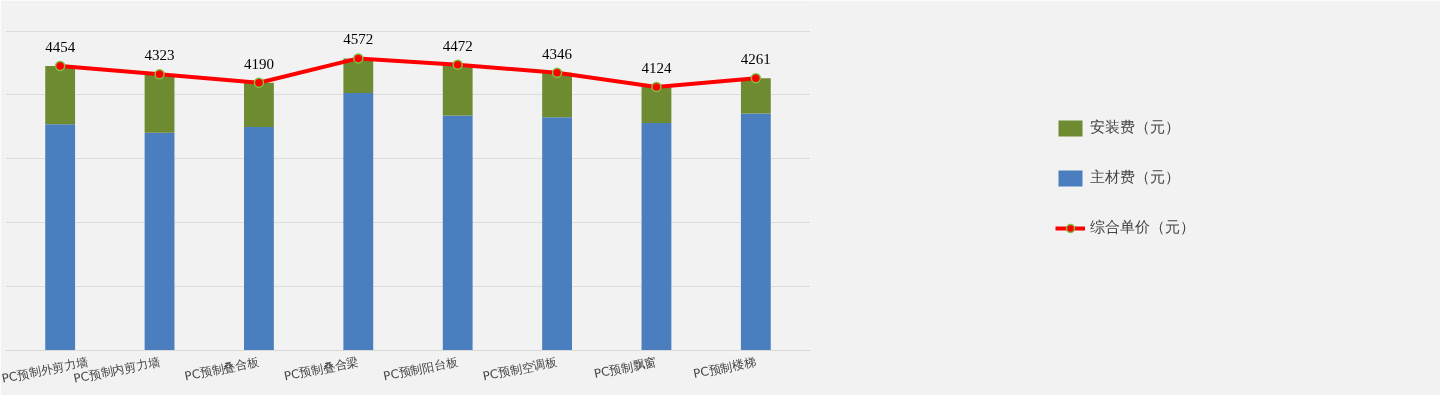 The height and width of the screenshot is (404, 1456). Describe the element at coordinates (421, 369) in the screenshot. I see `x-tick-label: PC预制阳台板` at that location.